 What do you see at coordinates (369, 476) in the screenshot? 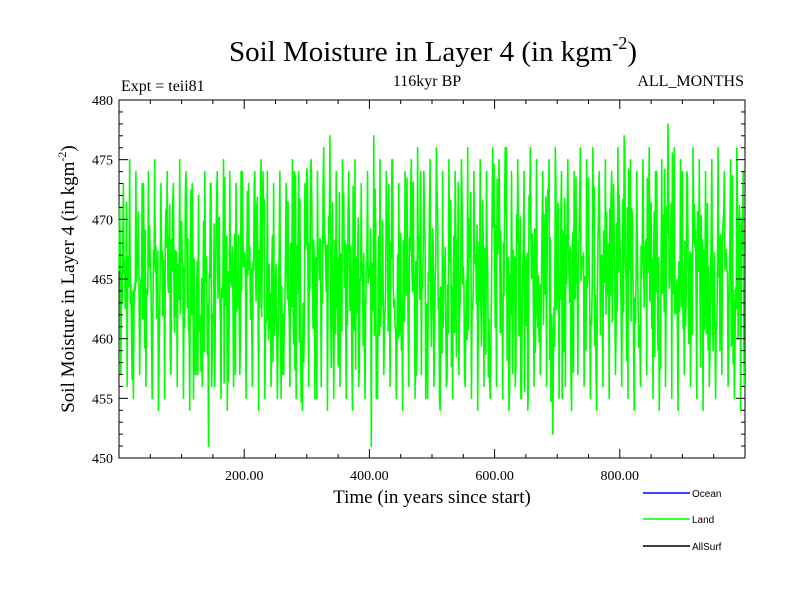
I see `x-tick-label: 400.00` at bounding box center [369, 476].